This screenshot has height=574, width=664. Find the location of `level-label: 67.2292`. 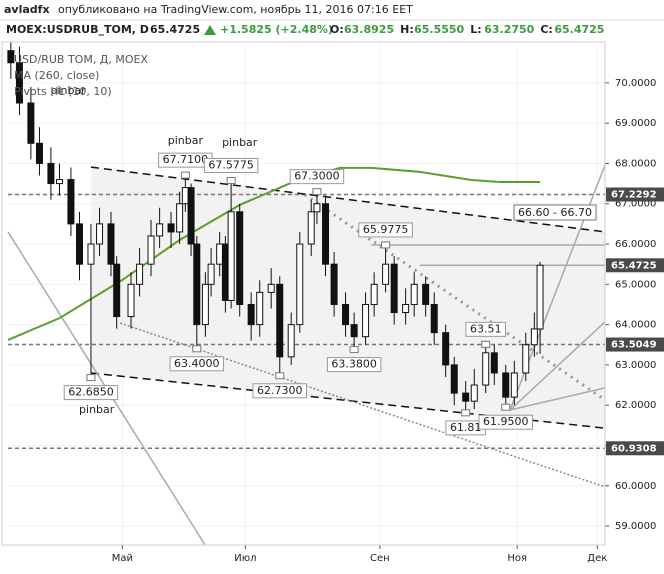

level-label: 67.2292 is located at coordinates (634, 195).